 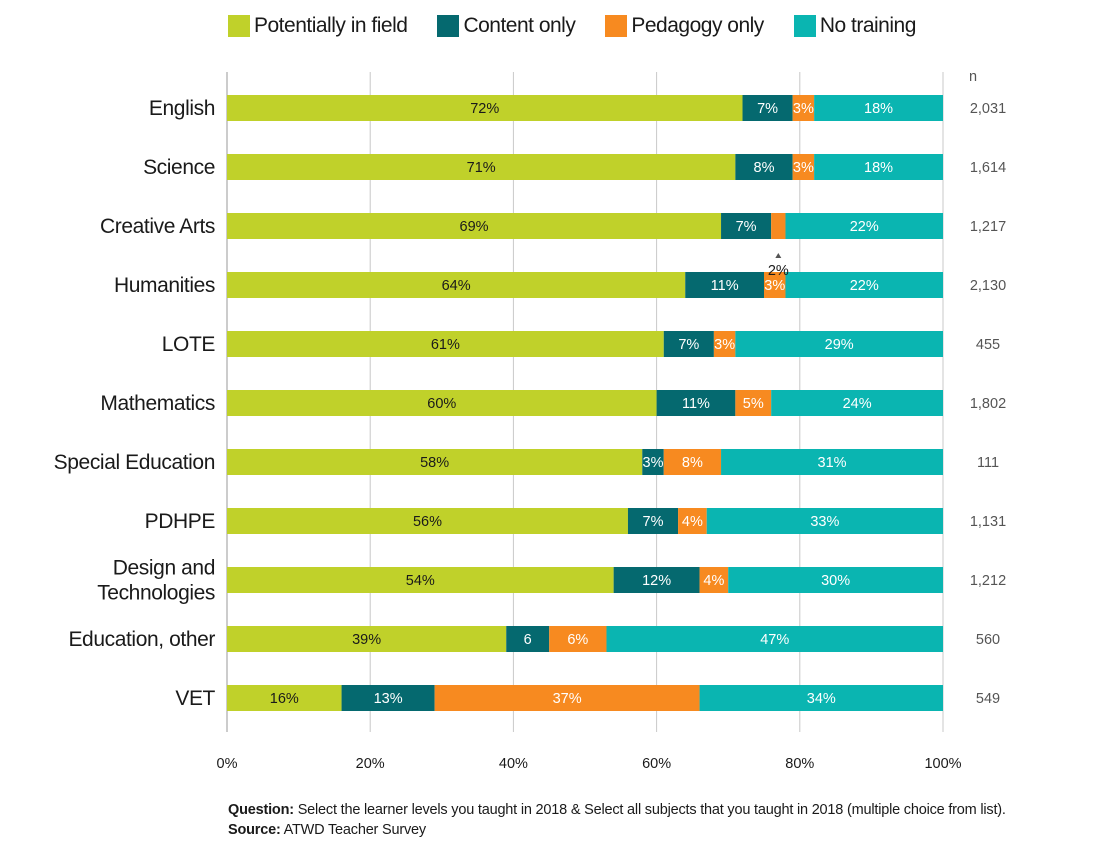 What do you see at coordinates (692, 522) in the screenshot?
I see `data-label: 4%` at bounding box center [692, 522].